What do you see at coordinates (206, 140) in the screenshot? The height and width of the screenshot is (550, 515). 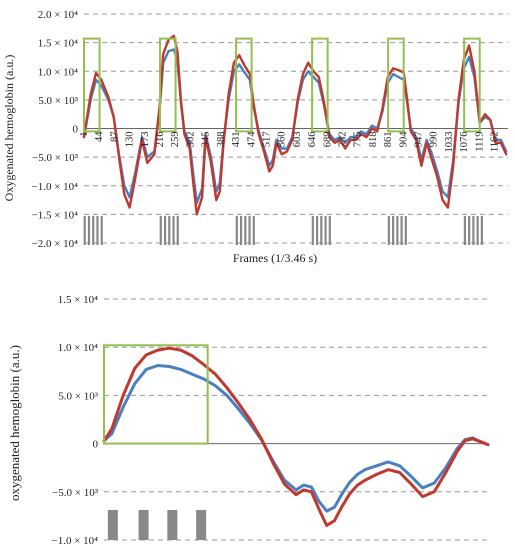 I see `xtick-label: 345` at bounding box center [206, 140].